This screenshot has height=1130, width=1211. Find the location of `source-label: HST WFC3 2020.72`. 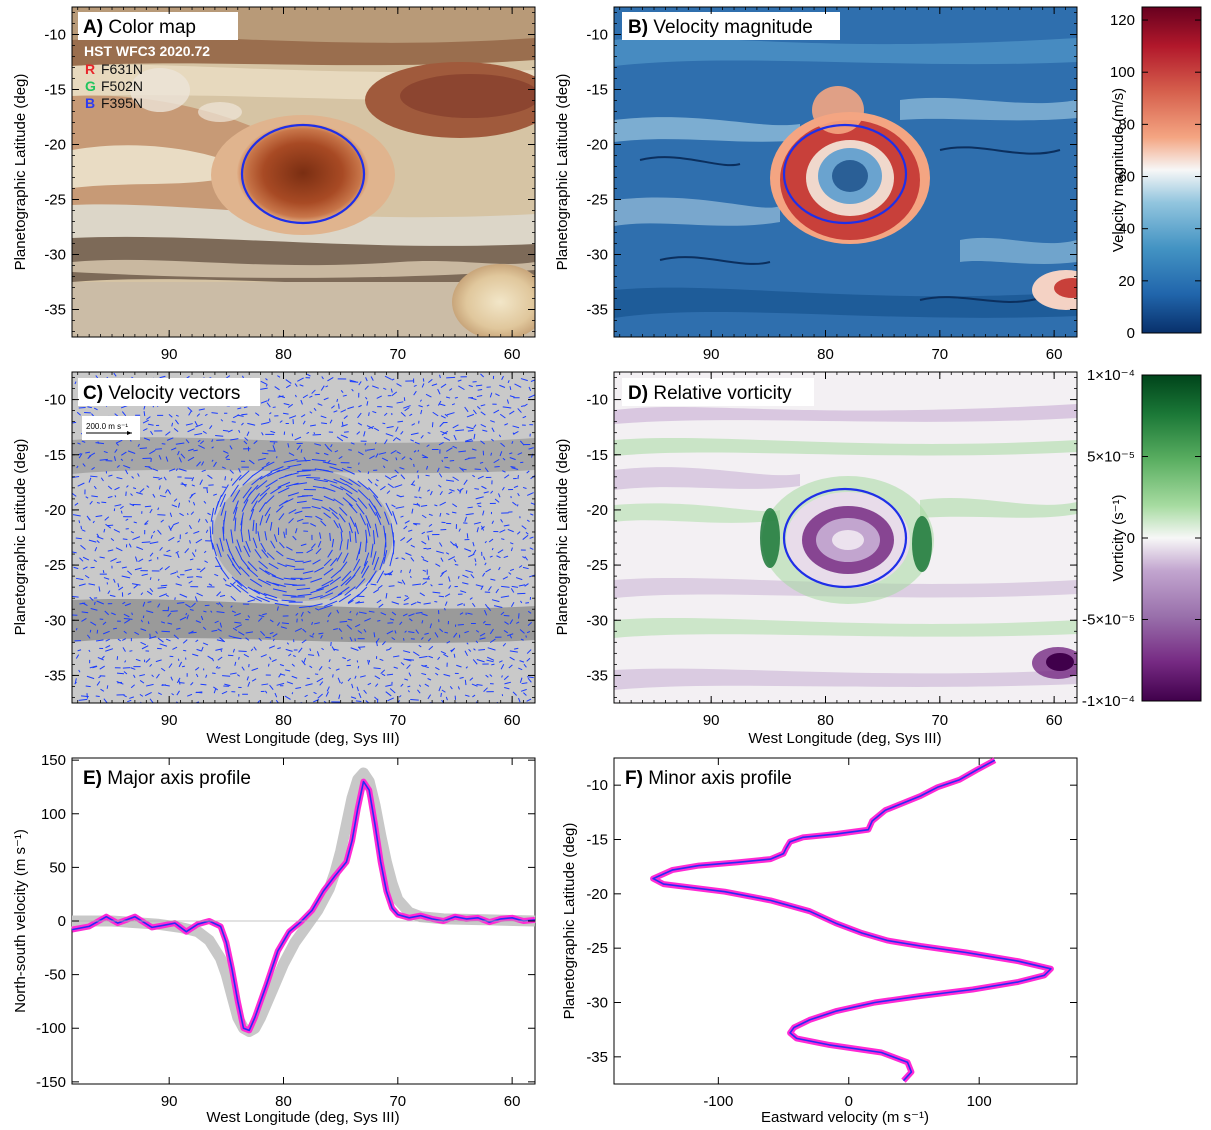

source-label: HST WFC3 2020.72 is located at coordinates (147, 51).